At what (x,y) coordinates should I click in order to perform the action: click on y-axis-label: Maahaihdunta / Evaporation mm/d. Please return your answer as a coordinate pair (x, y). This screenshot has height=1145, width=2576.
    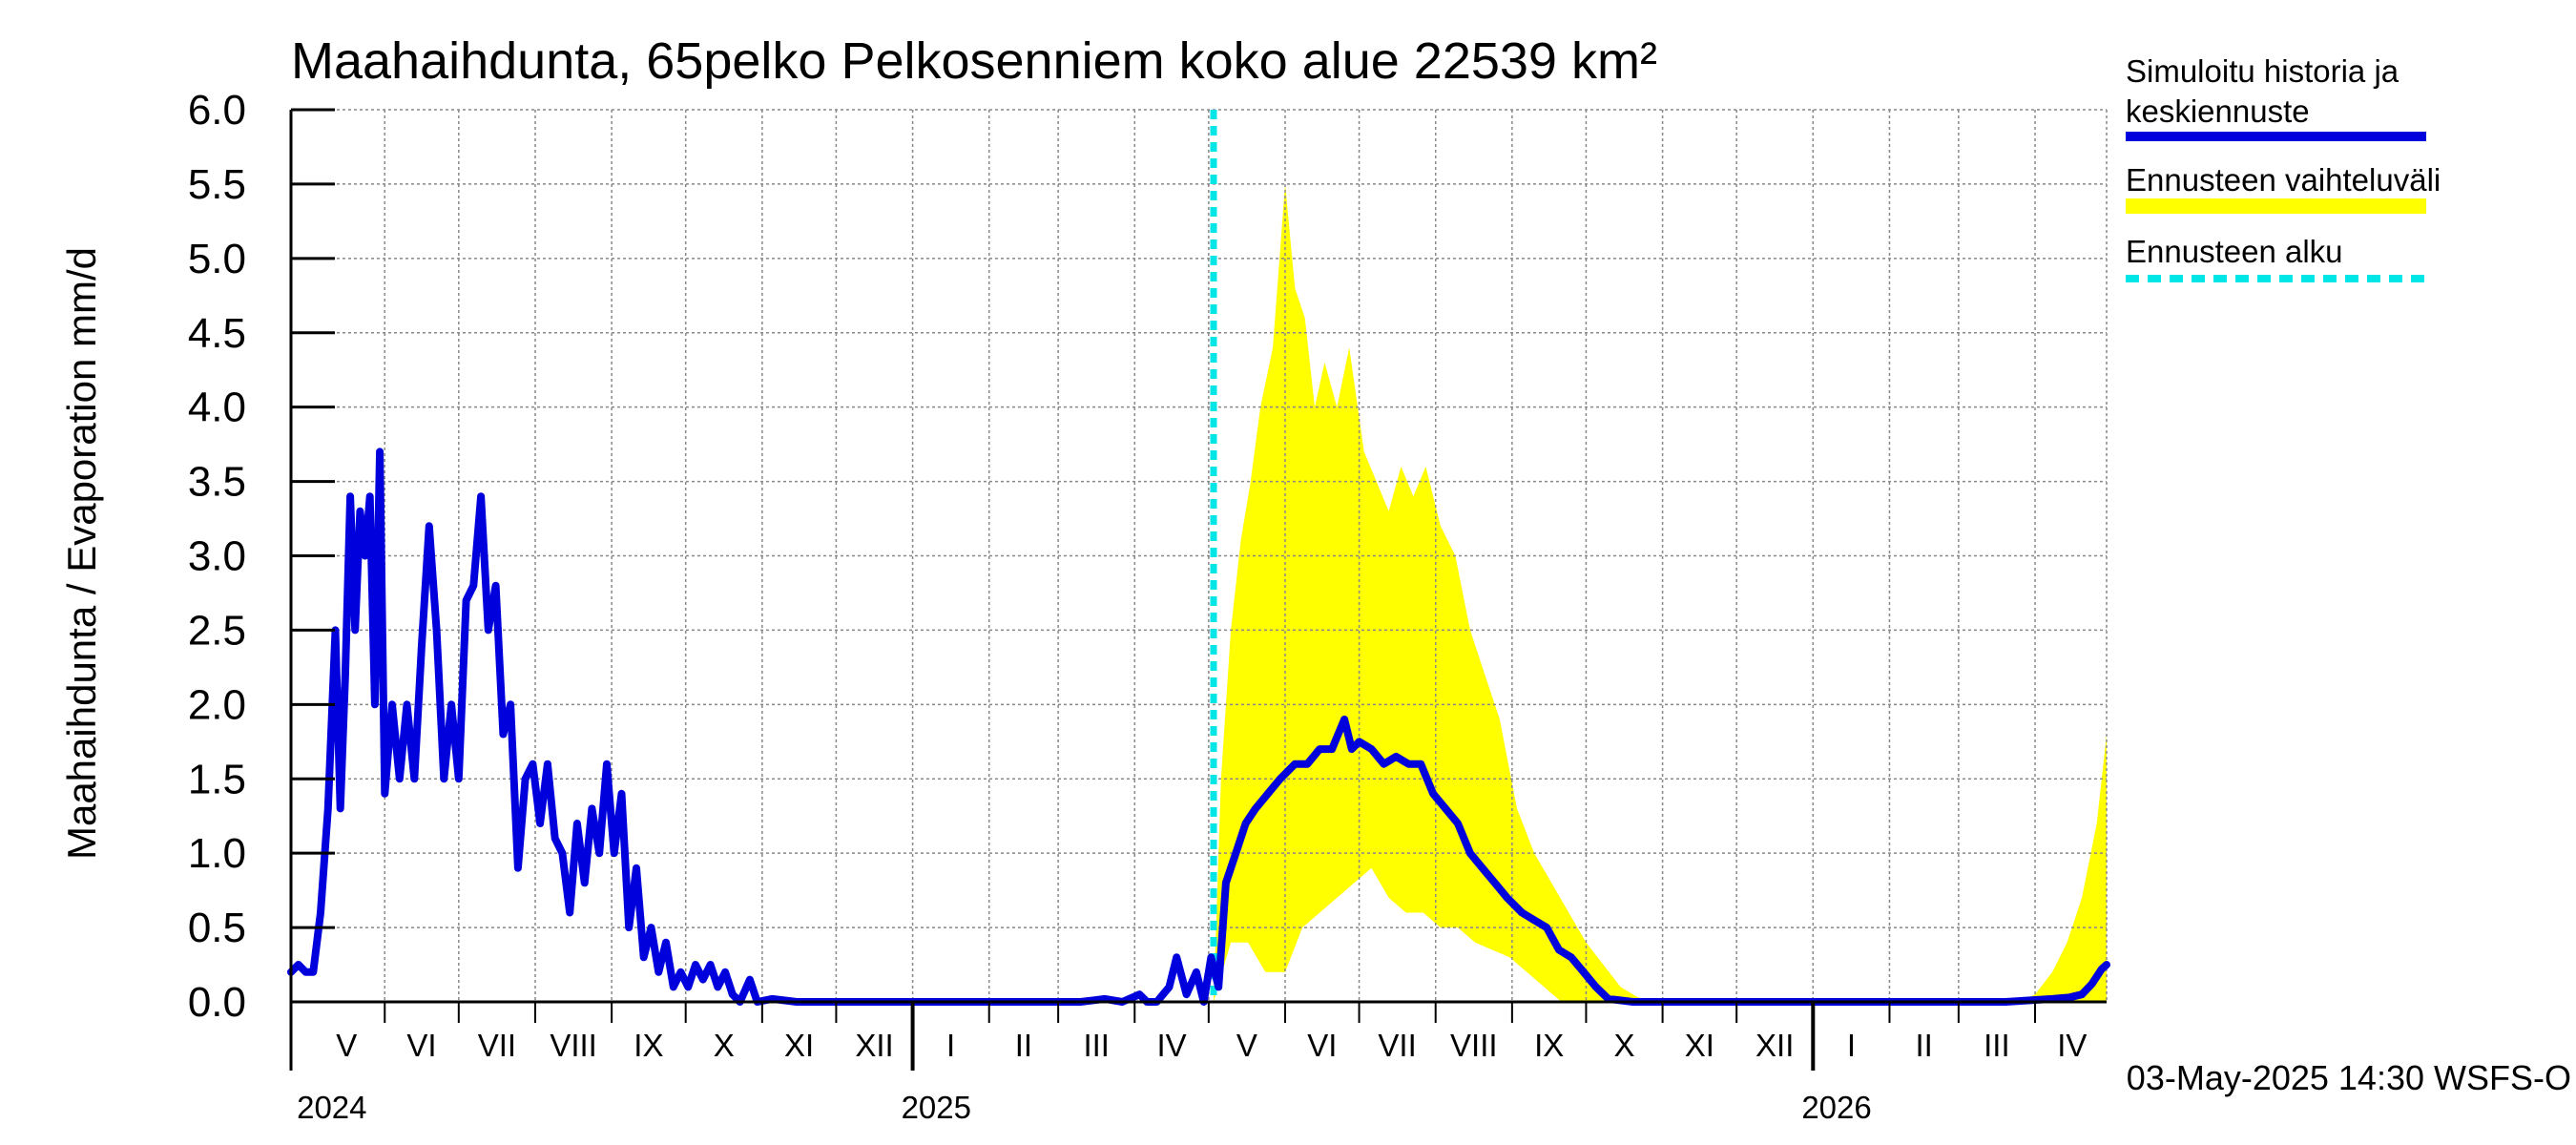
    Looking at the image, I should click on (81, 553).